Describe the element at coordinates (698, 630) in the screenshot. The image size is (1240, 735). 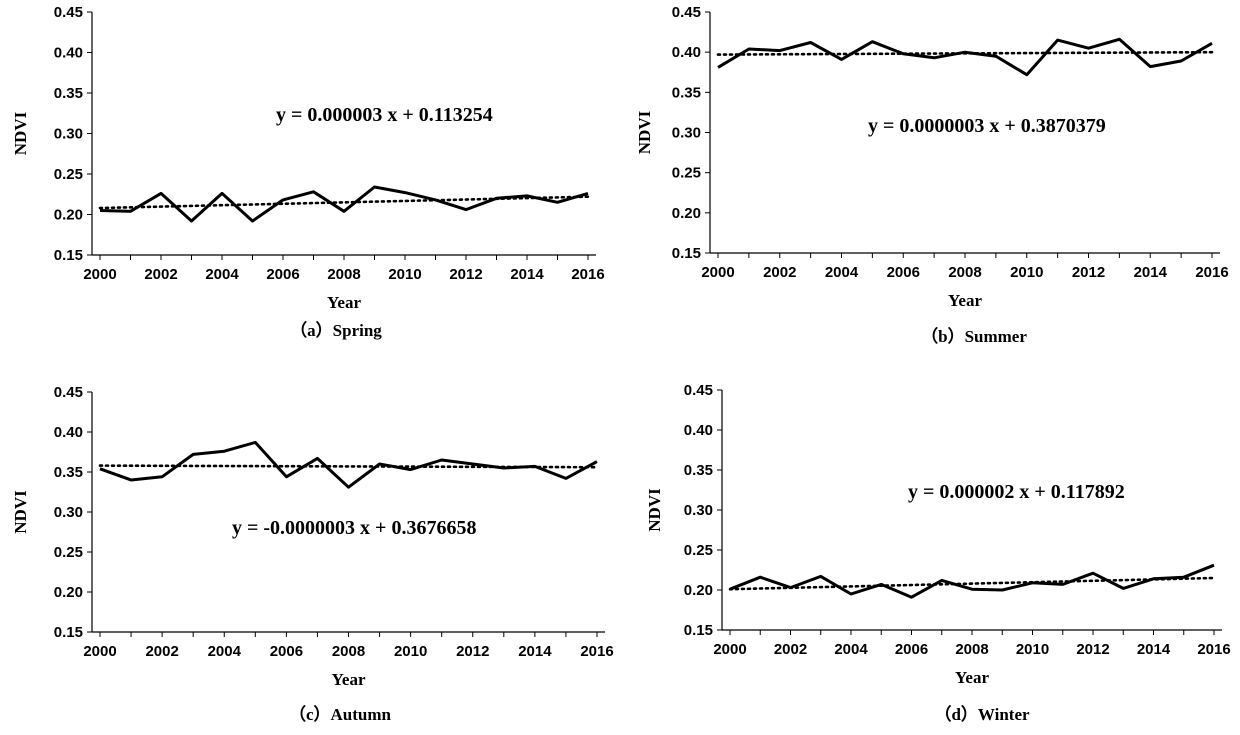
I see `panel-d-ytick-label: 0.15` at that location.